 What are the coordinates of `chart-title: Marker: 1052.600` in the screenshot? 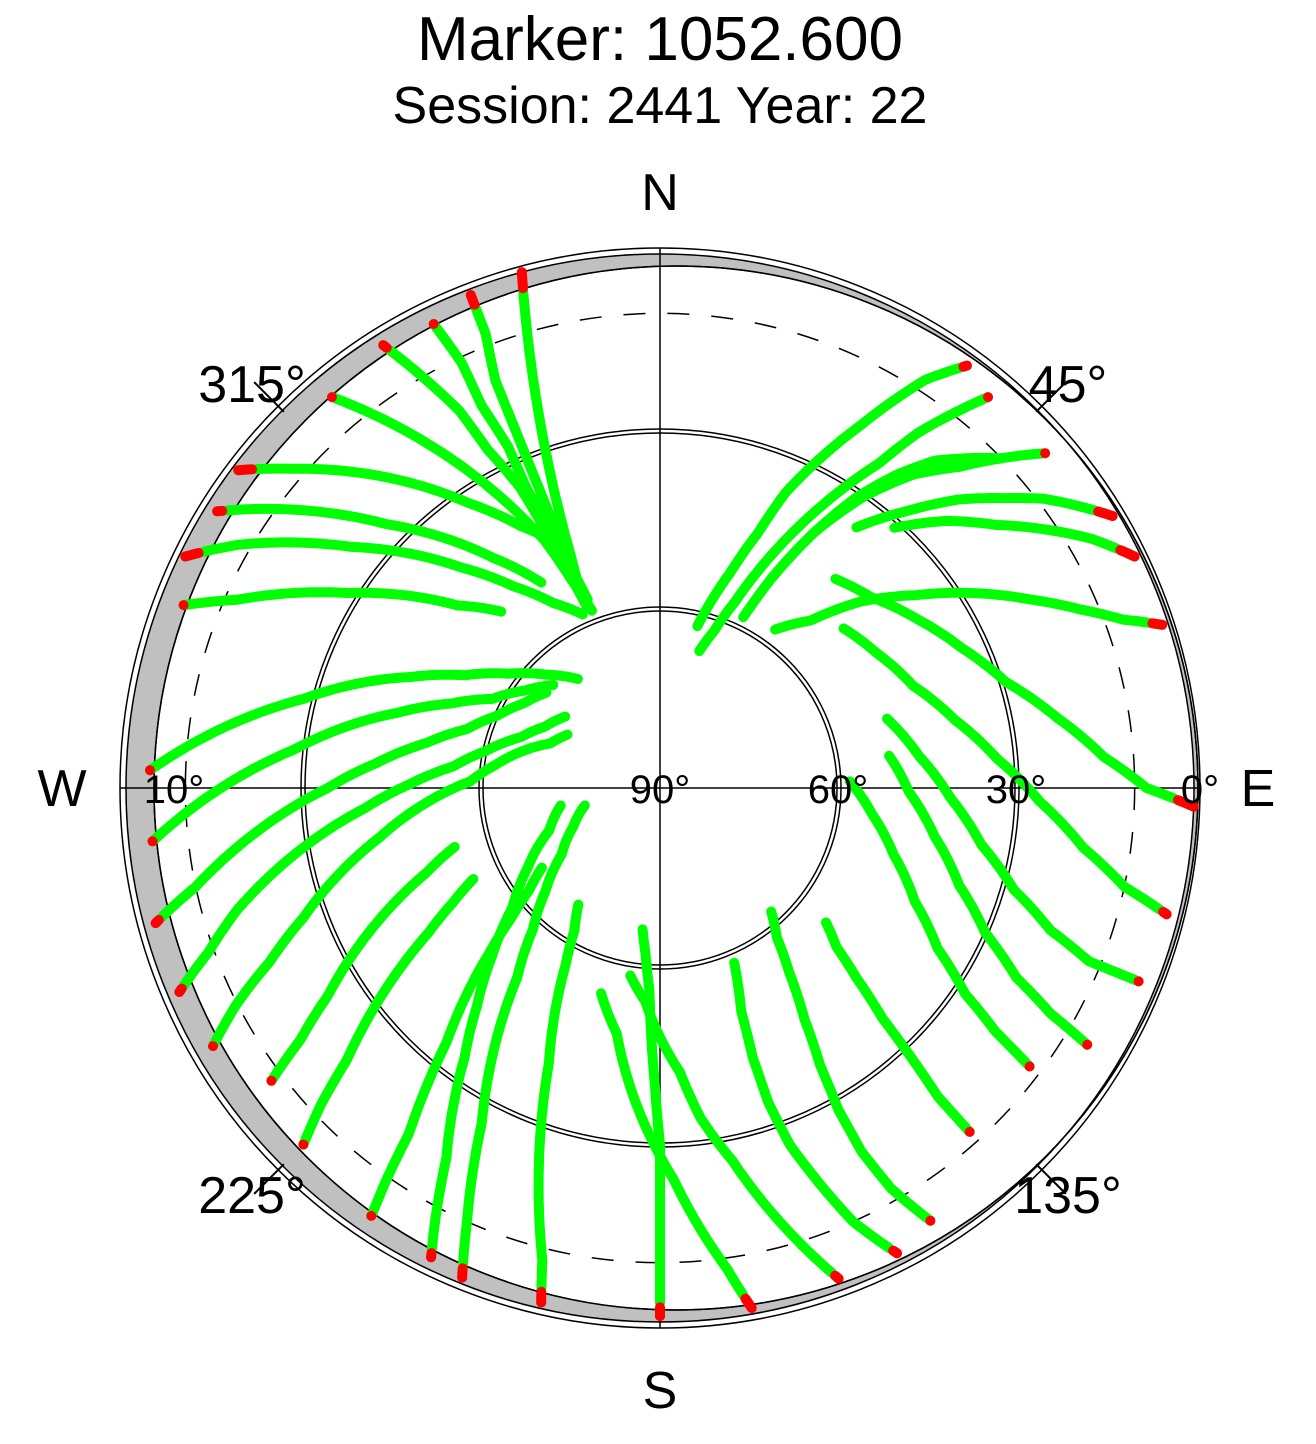 It's located at (660, 39).